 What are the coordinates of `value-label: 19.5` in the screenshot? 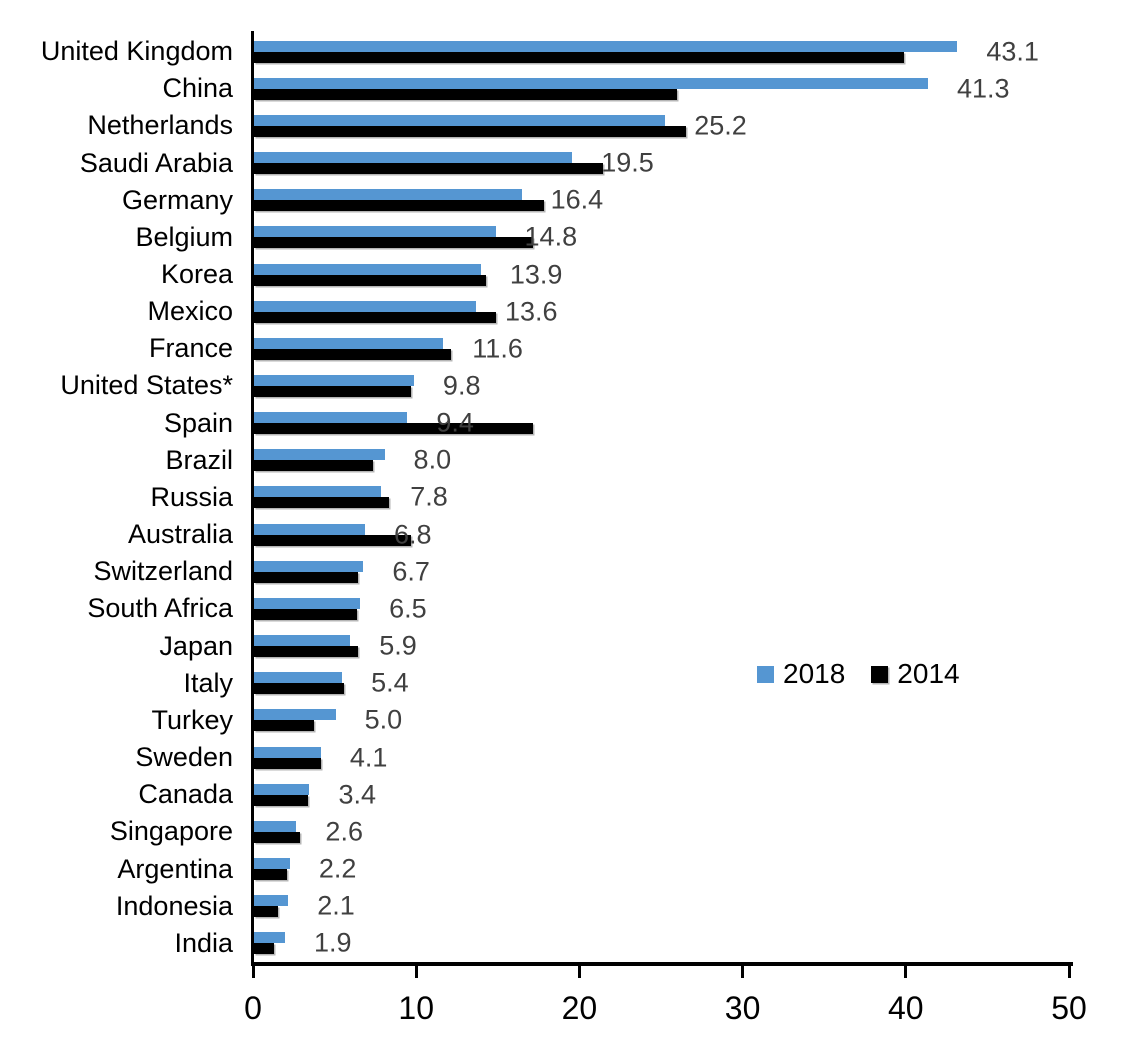 It's located at (627, 162).